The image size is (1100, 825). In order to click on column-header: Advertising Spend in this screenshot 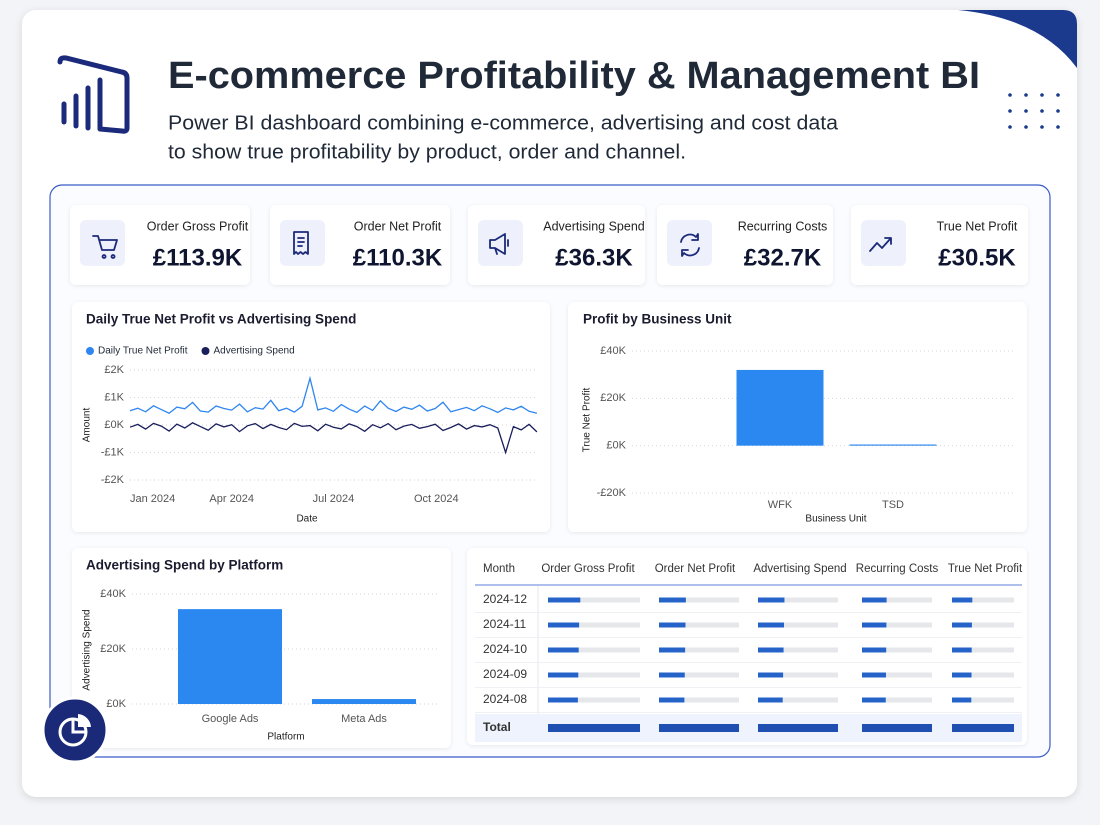, I will do `click(799, 569)`.